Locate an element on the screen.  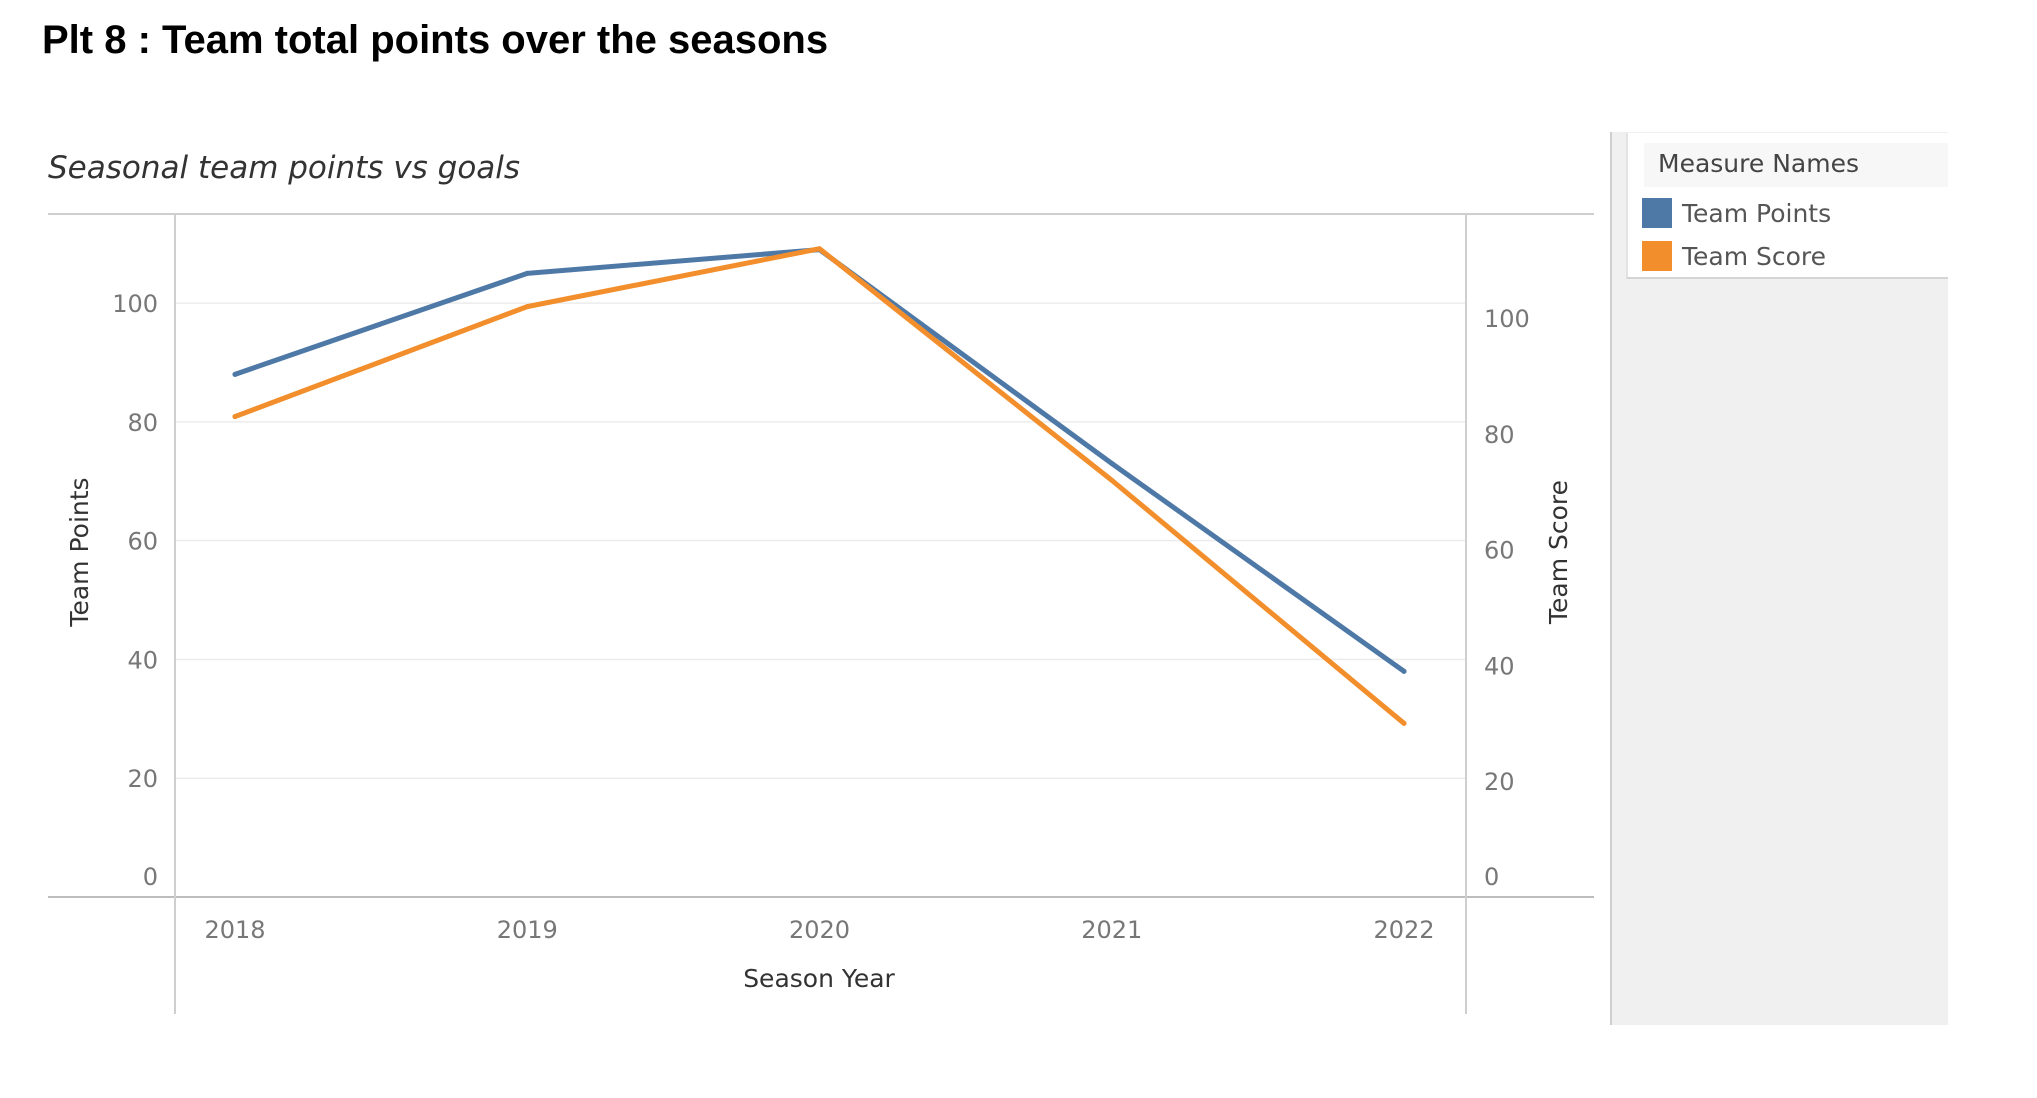
y-tick-label-right: 0 is located at coordinates (1491, 877).